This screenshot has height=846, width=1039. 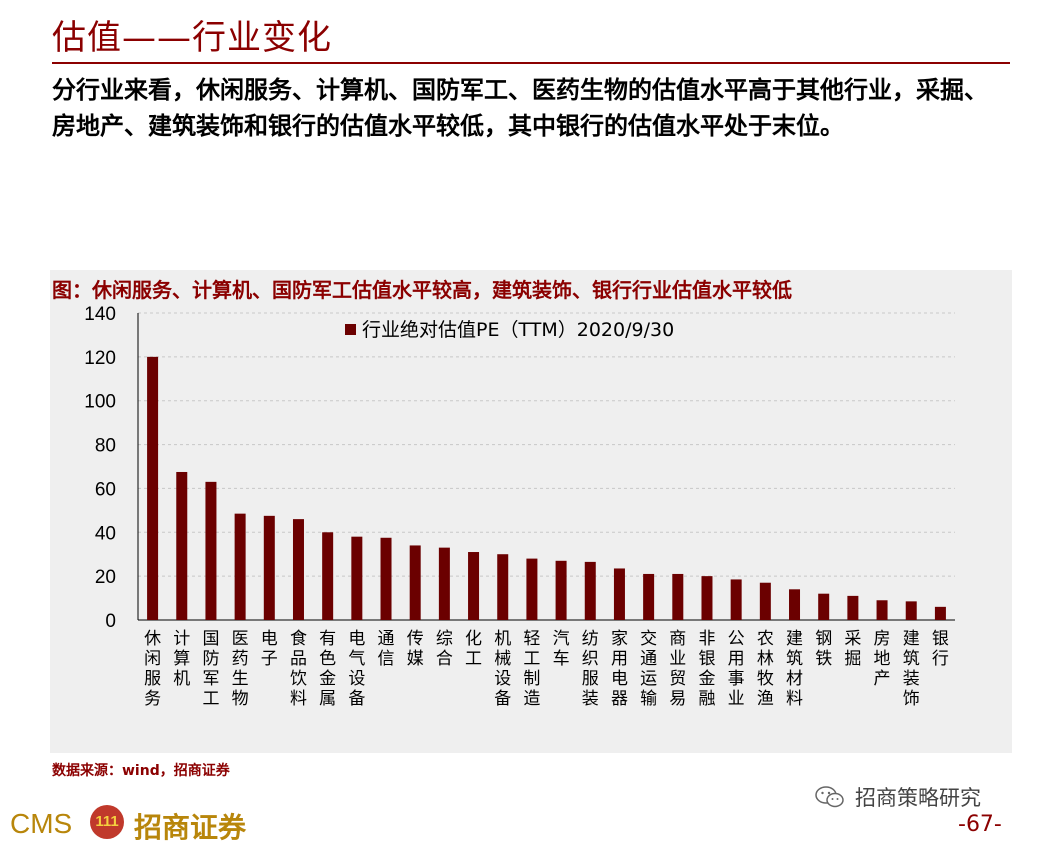 I want to click on figure-title: 图：休闲服务、计算机、国防军工估值水平较高，建筑装饰、银行行业估值水平较低, so click(x=422, y=290).